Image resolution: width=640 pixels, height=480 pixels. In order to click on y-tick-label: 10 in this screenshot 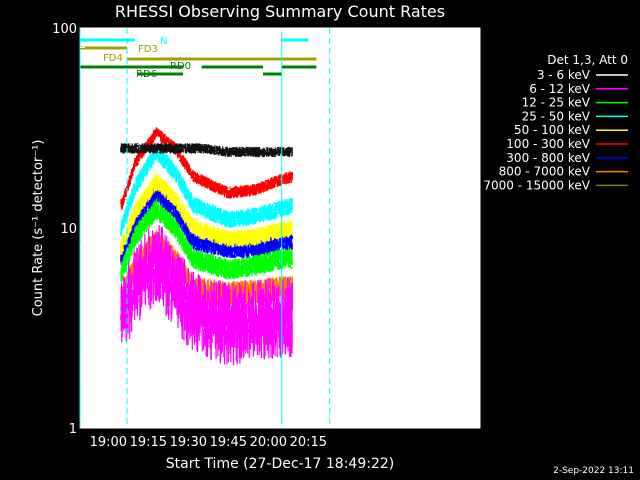, I will do `click(68, 229)`.